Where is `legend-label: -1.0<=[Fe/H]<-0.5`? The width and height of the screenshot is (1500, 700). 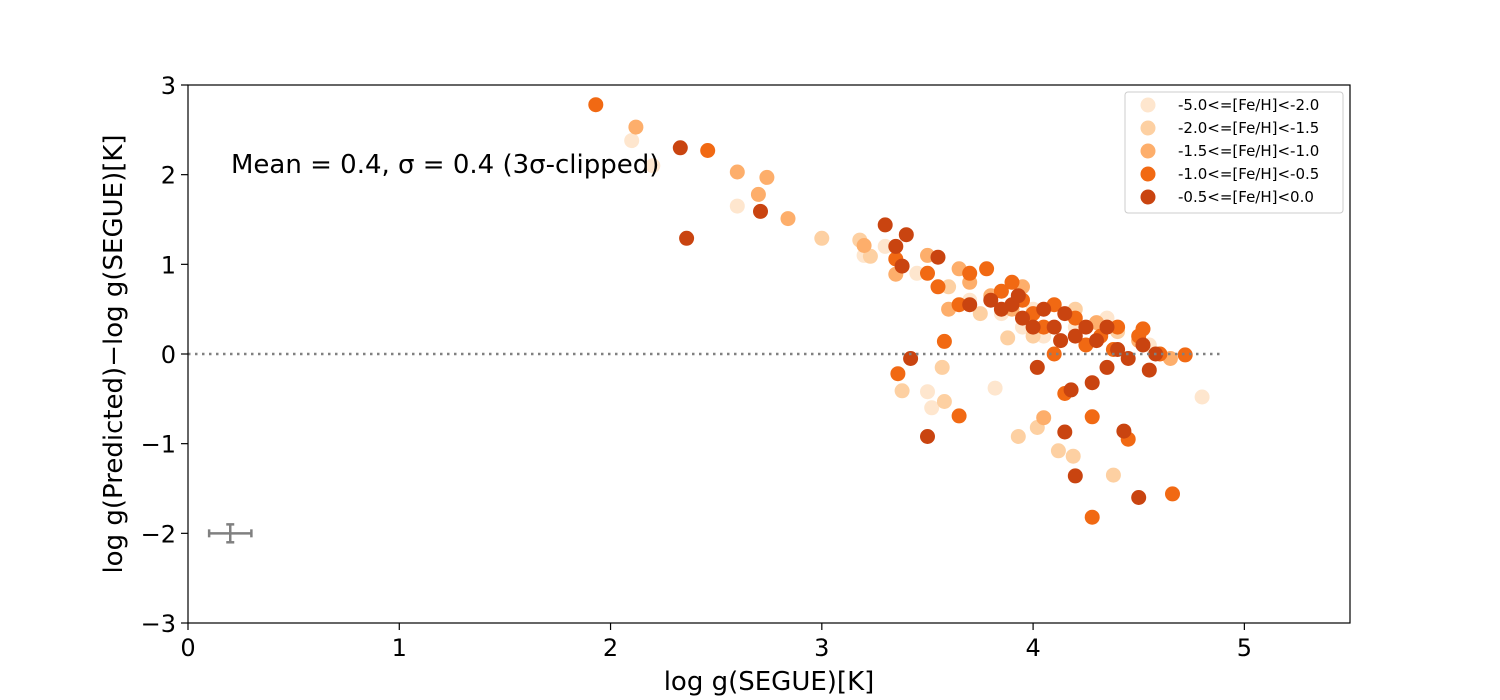
legend-label: -1.0<=[Fe/H]<-0.5 is located at coordinates (1248, 174).